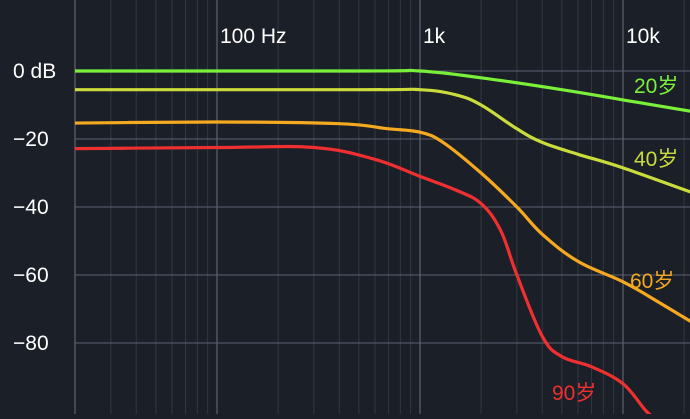  What do you see at coordinates (253, 36) in the screenshot?
I see `x-tick-label: 100 Hz` at bounding box center [253, 36].